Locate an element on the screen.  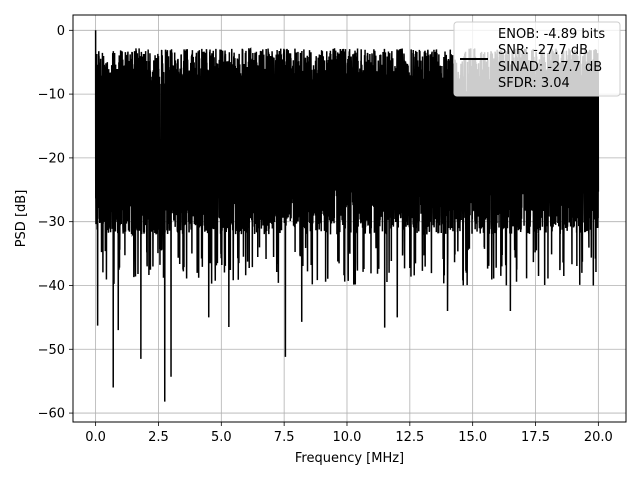
legend-entry-enob: ENOB: -4.89 bits is located at coordinates (551, 34).